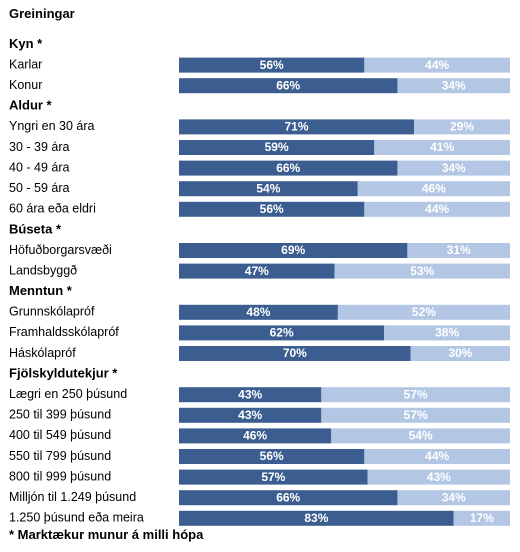  Describe the element at coordinates (72, 497) in the screenshot. I see `row-label: Milljón til 1.249 þúsund` at that location.